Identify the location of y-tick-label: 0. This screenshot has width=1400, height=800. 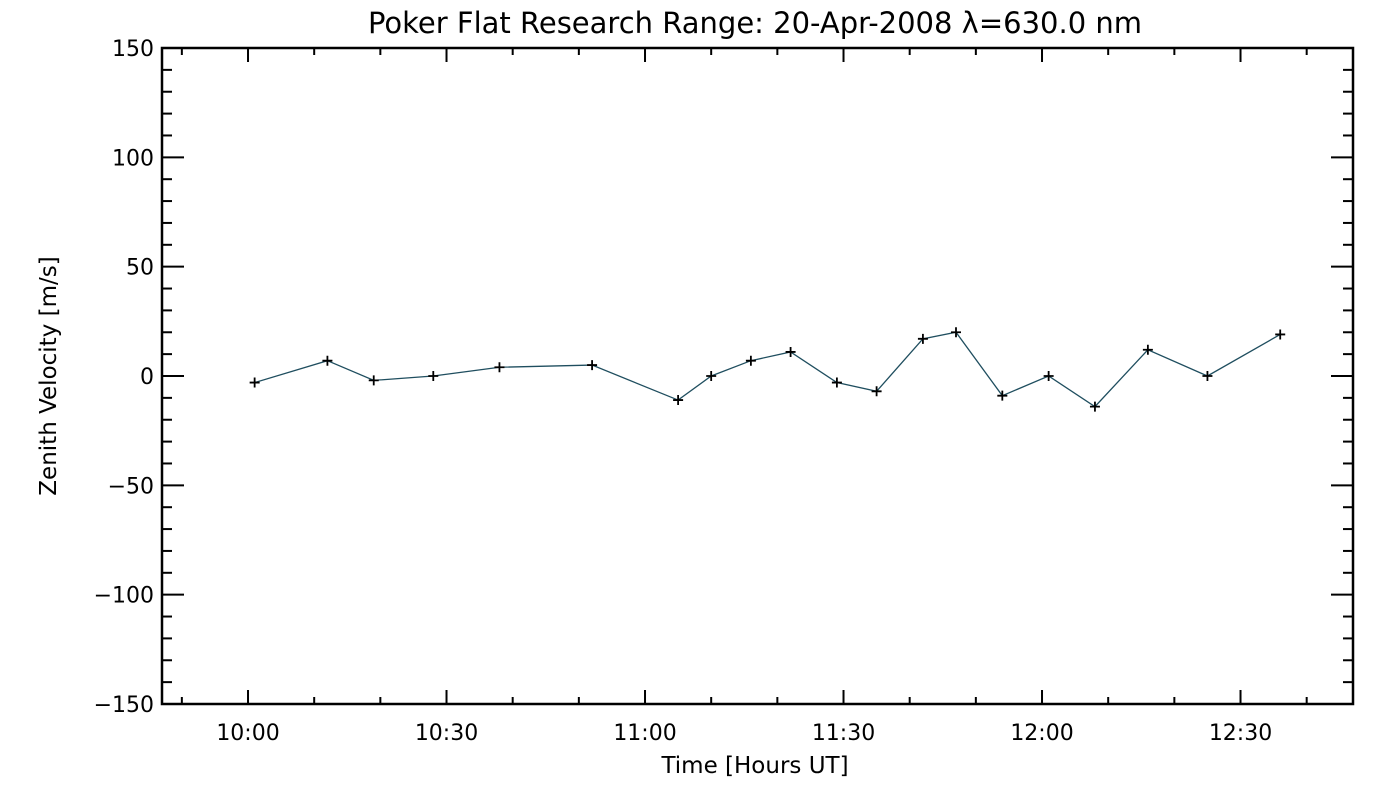
(147, 377).